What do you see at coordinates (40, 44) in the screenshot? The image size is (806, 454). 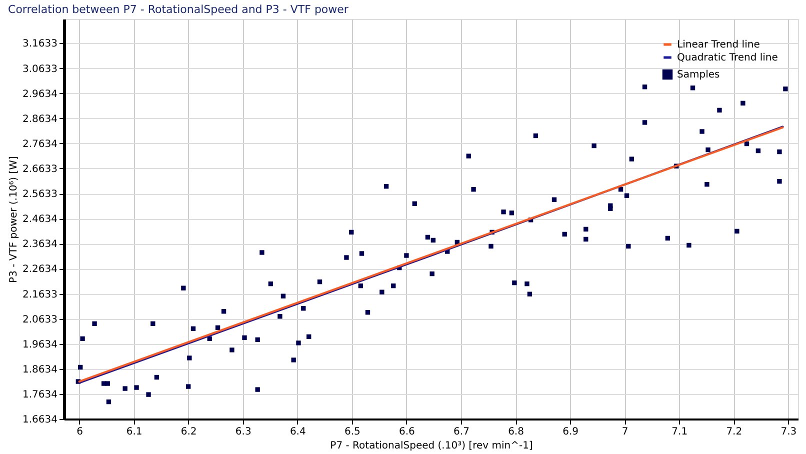 I see `y-tick-label: 3.1633` at bounding box center [40, 44].